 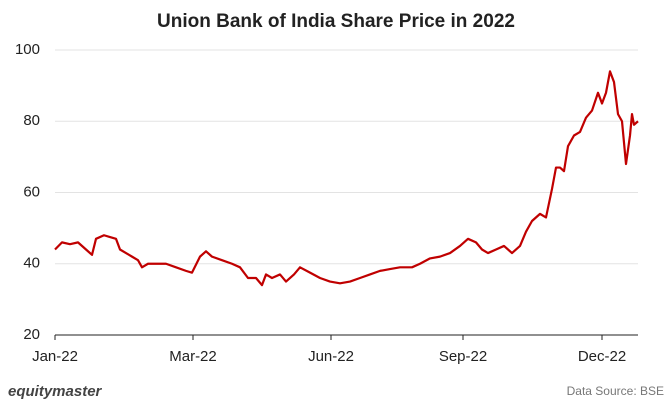 I want to click on x-tick-label: Jun-22, so click(x=331, y=356).